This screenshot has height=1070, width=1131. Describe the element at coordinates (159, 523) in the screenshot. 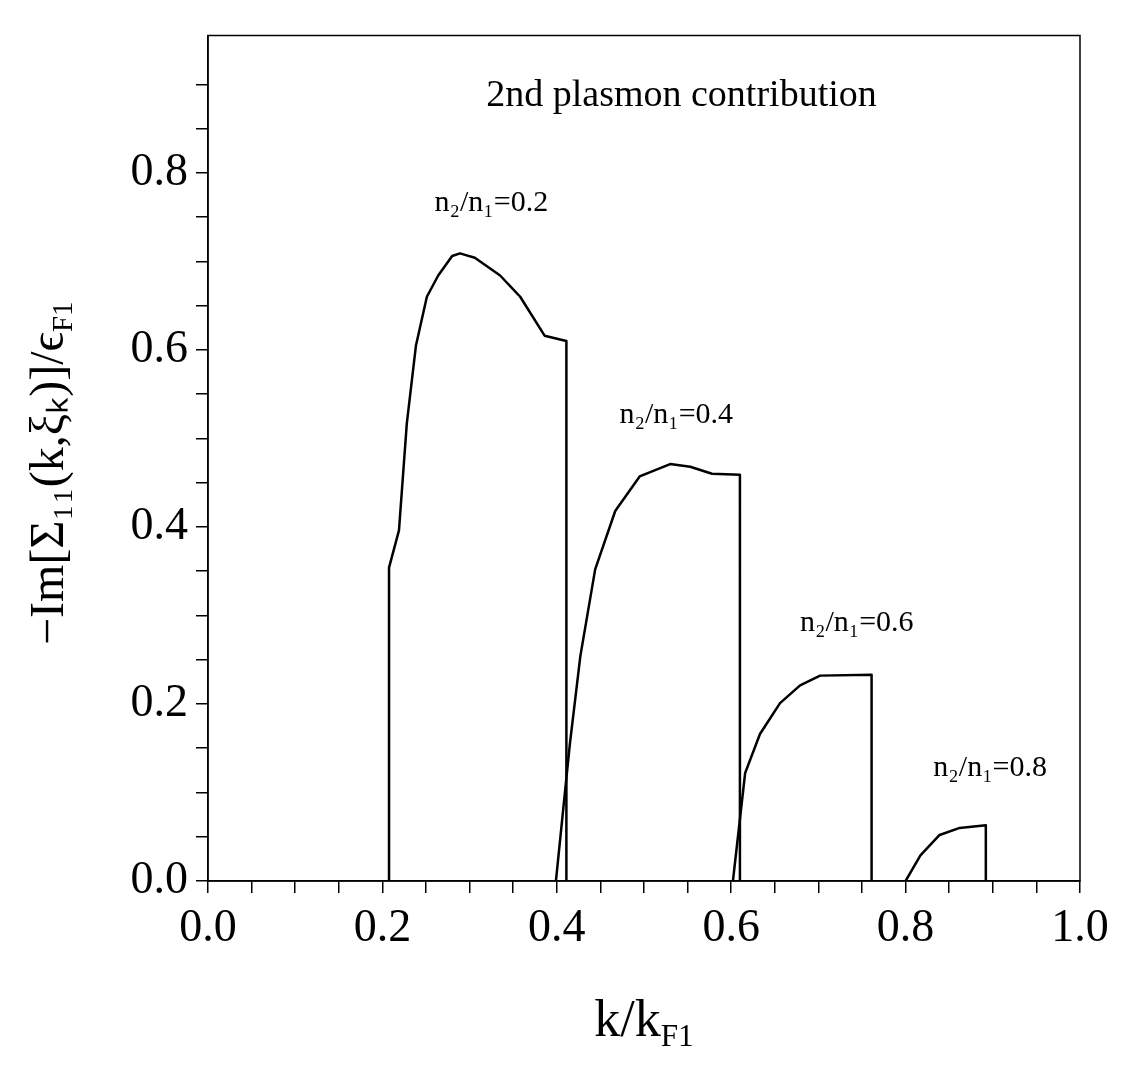

I see `y-tick-label: 0.4` at that location.